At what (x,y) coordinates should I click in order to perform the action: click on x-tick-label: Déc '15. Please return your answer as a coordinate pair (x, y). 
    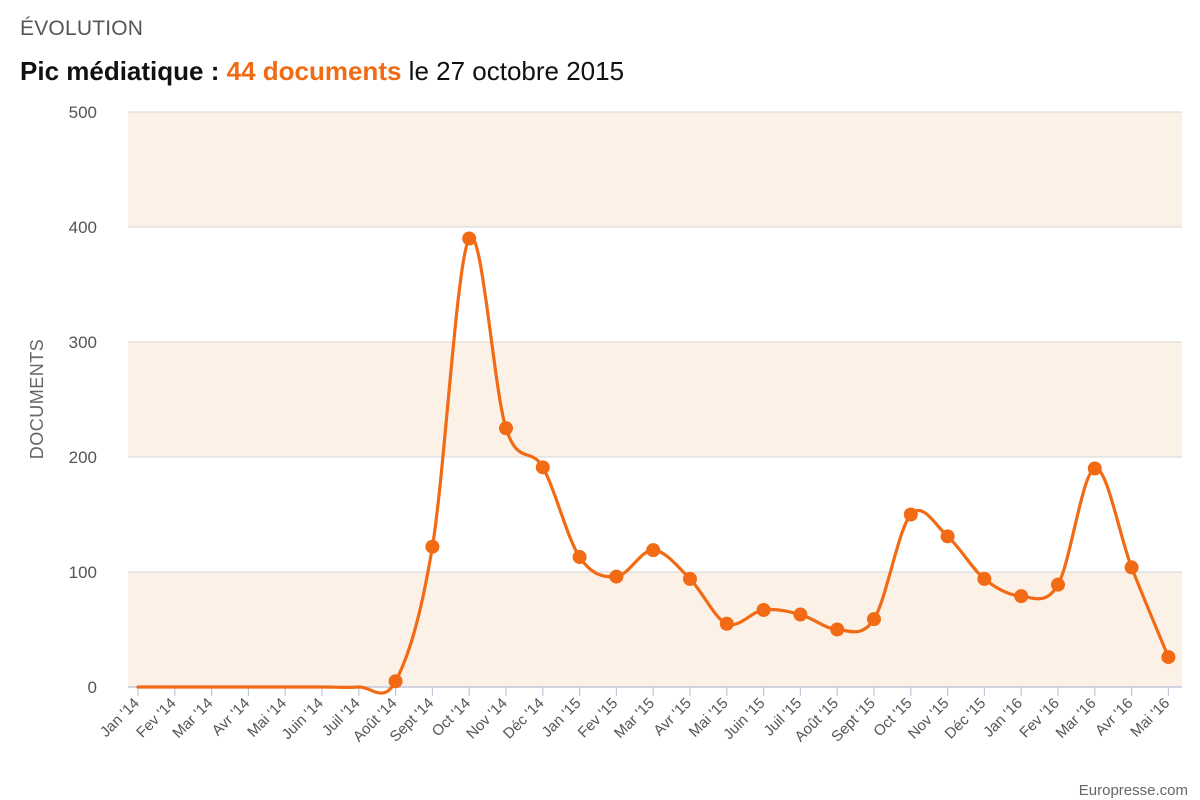
    Looking at the image, I should click on (966, 719).